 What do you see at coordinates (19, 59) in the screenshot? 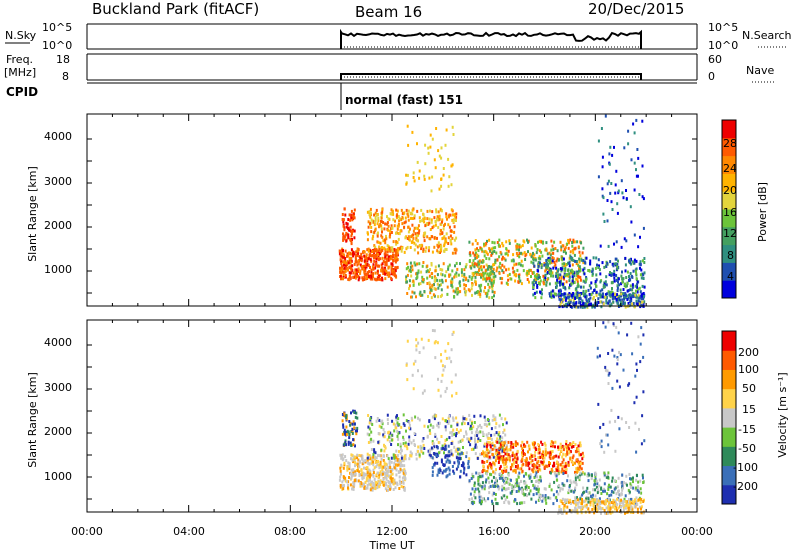
I see `freq-label: Freq.` at bounding box center [19, 59].